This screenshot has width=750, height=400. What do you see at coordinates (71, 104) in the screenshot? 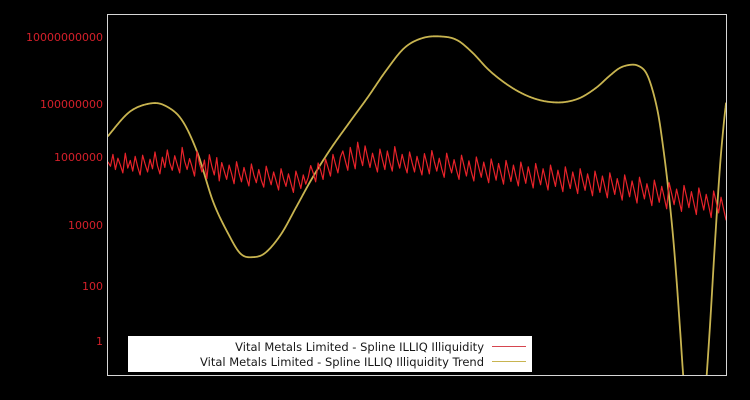
I see `y-tick-label: 100000000` at bounding box center [71, 104].